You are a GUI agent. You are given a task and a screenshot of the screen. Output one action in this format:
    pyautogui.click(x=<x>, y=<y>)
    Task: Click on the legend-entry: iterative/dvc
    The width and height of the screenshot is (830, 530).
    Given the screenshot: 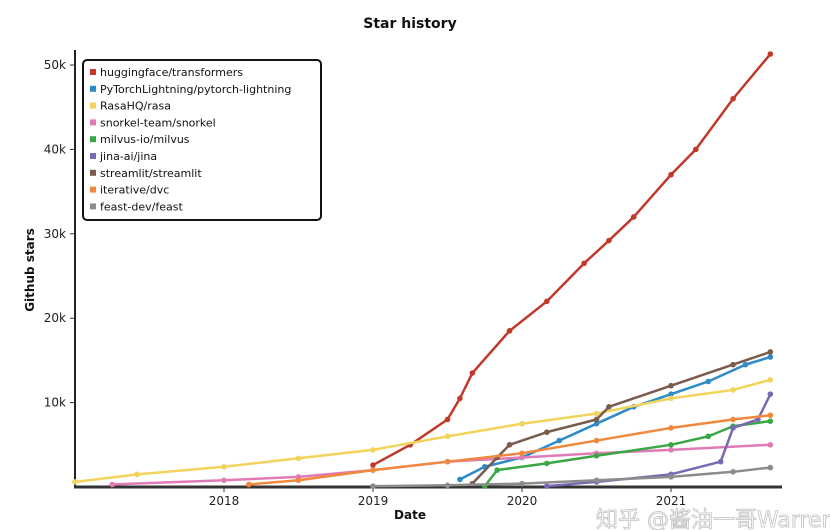 What is the action you would take?
    pyautogui.click(x=134, y=190)
    